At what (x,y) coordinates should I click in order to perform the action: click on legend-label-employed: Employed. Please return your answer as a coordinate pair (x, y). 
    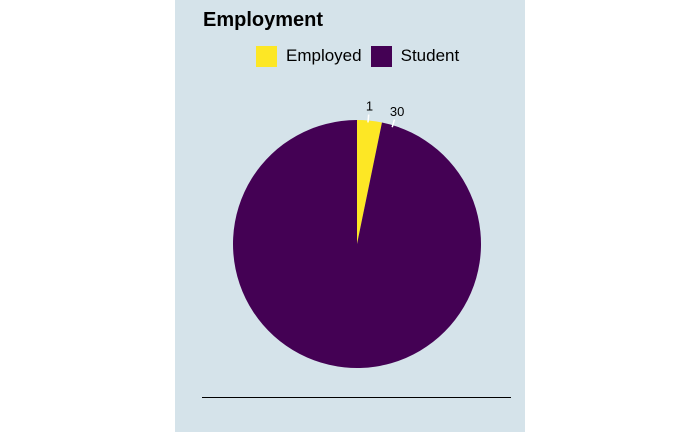
    Looking at the image, I should click on (324, 55).